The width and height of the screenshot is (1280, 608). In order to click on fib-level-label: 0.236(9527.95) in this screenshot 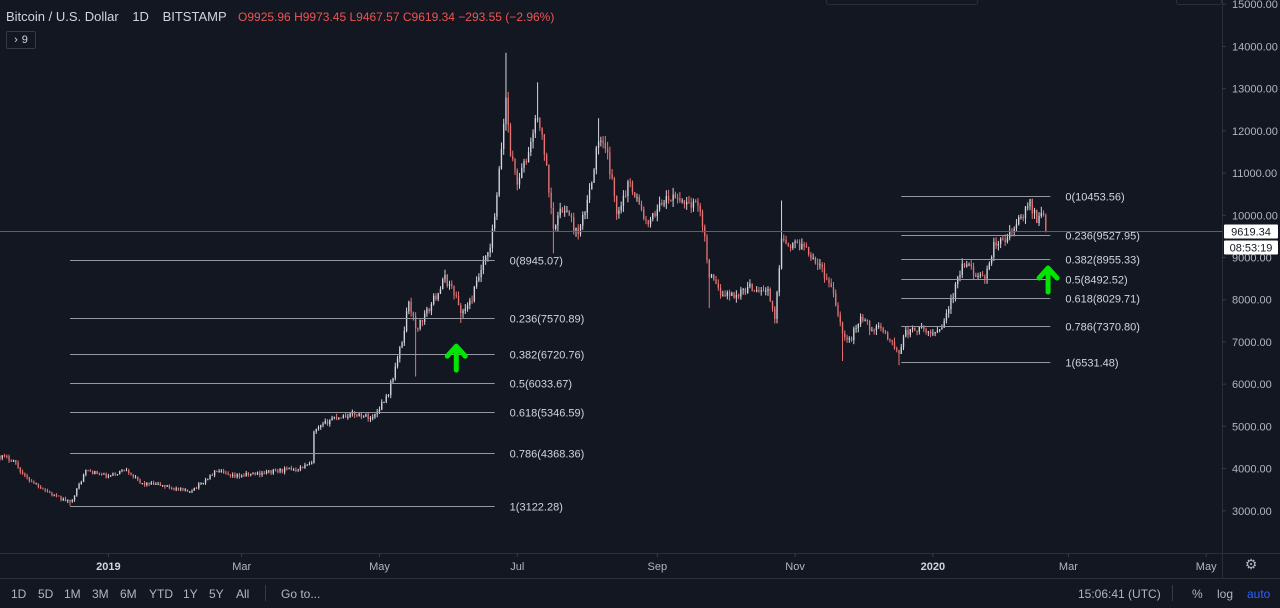, I will do `click(1102, 237)`.